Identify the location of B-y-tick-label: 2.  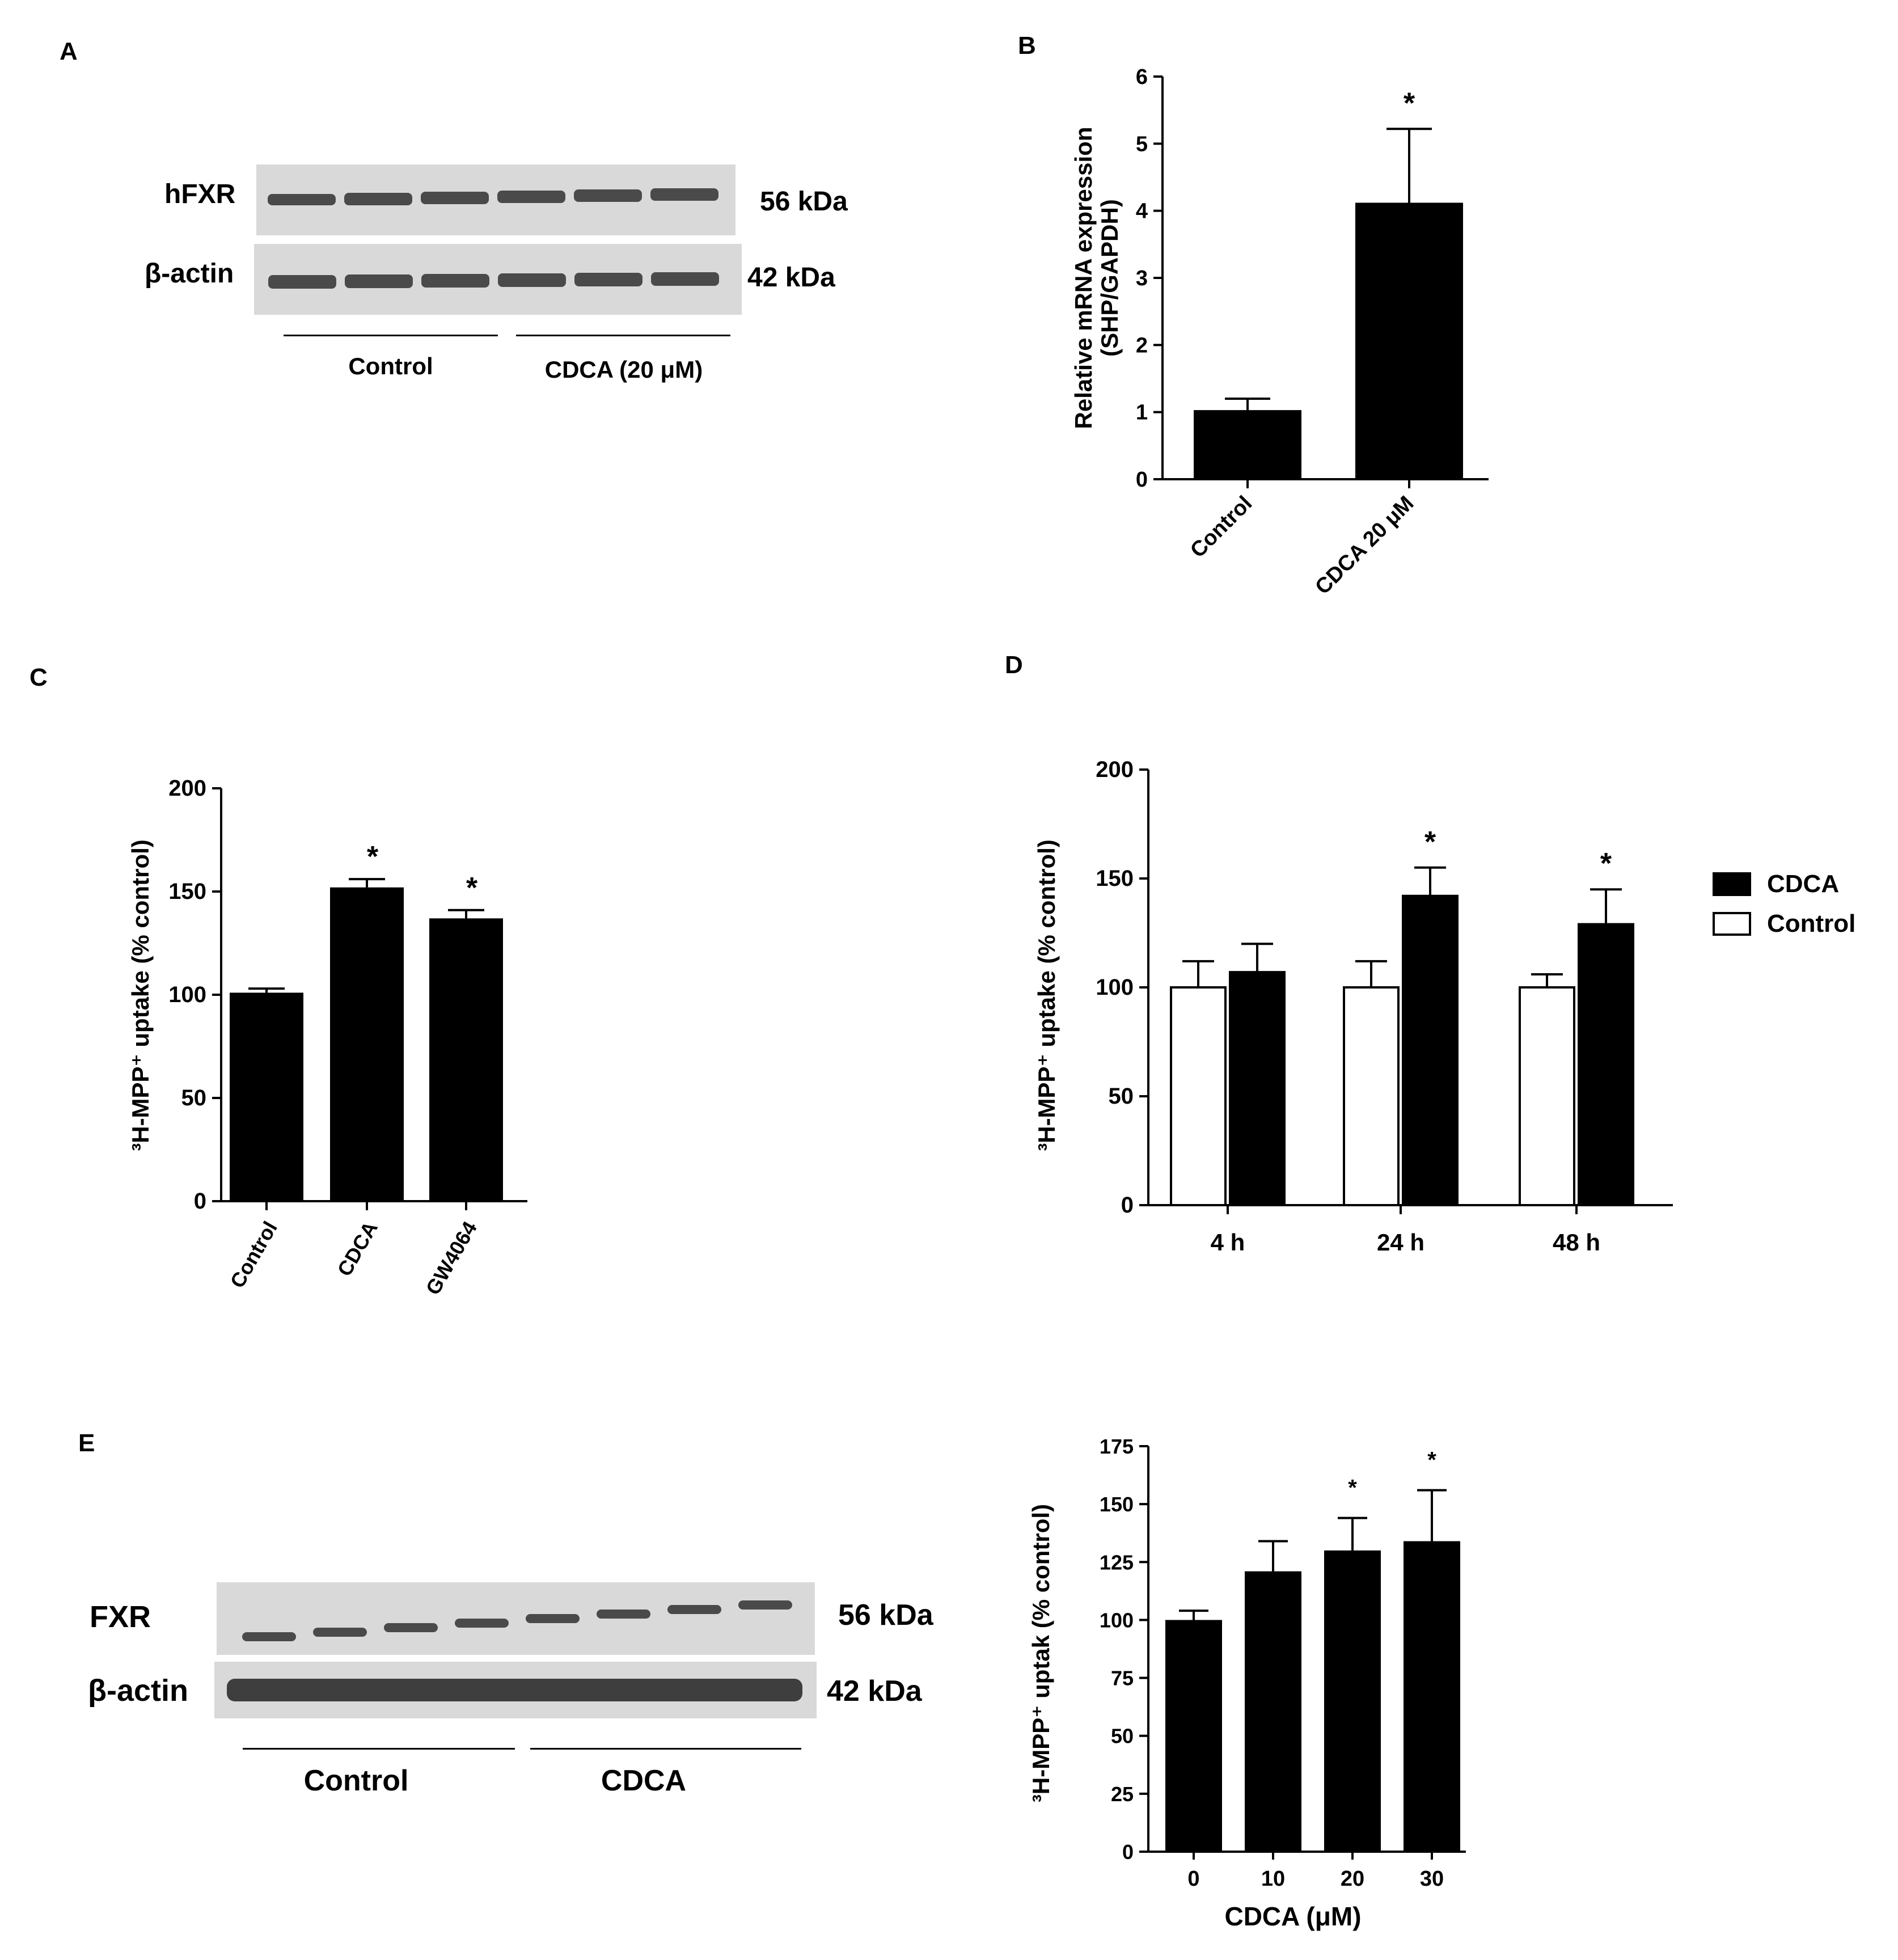
(1142, 345).